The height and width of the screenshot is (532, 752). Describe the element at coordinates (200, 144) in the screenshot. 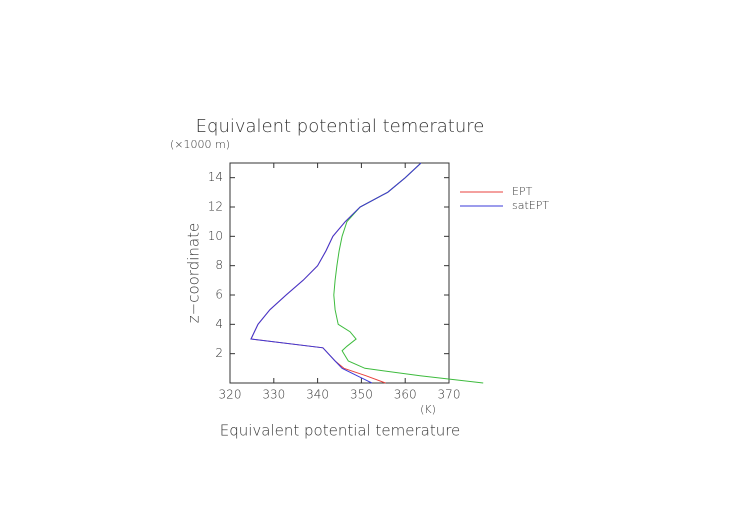

I see `y-unit: (×1000 m)` at that location.